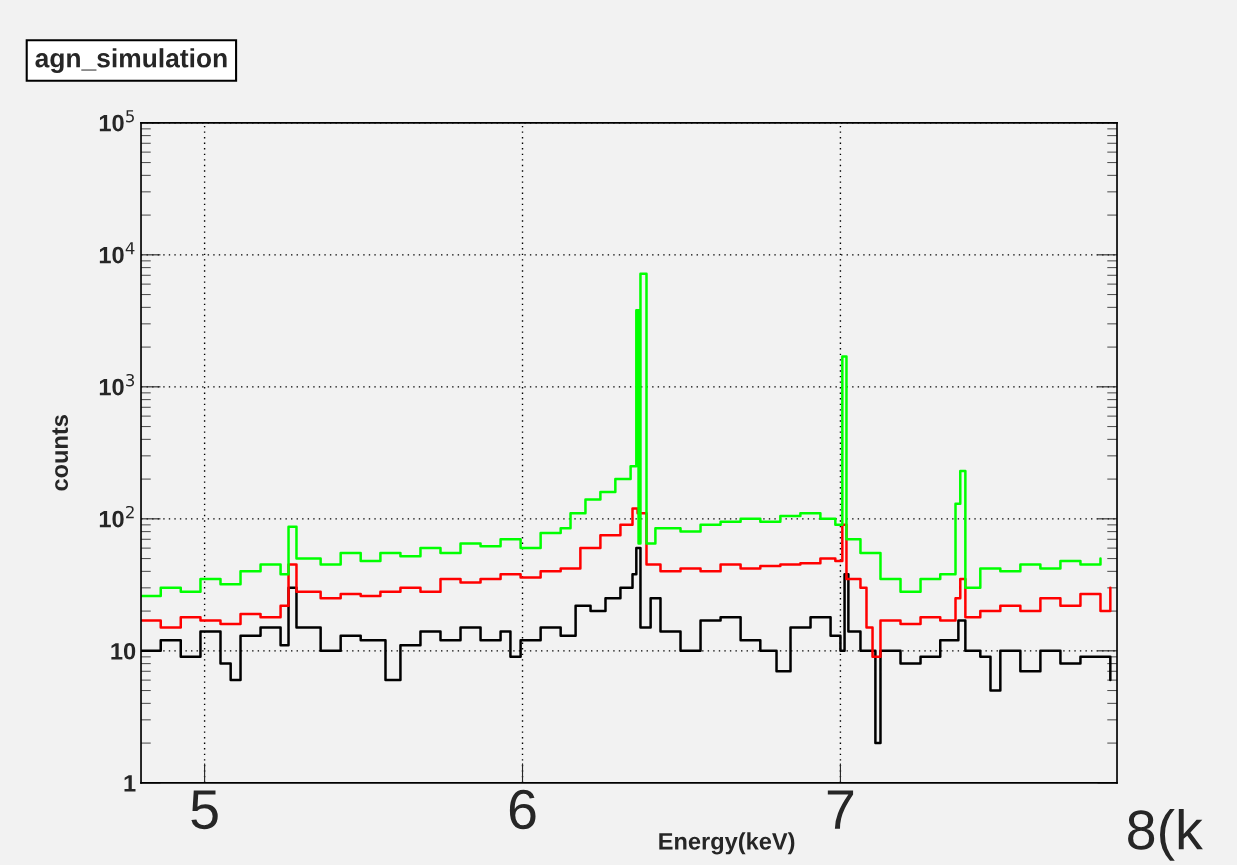 The image size is (1237, 865). I want to click on y-tick-label: 10$^{5}$, so click(116, 121).